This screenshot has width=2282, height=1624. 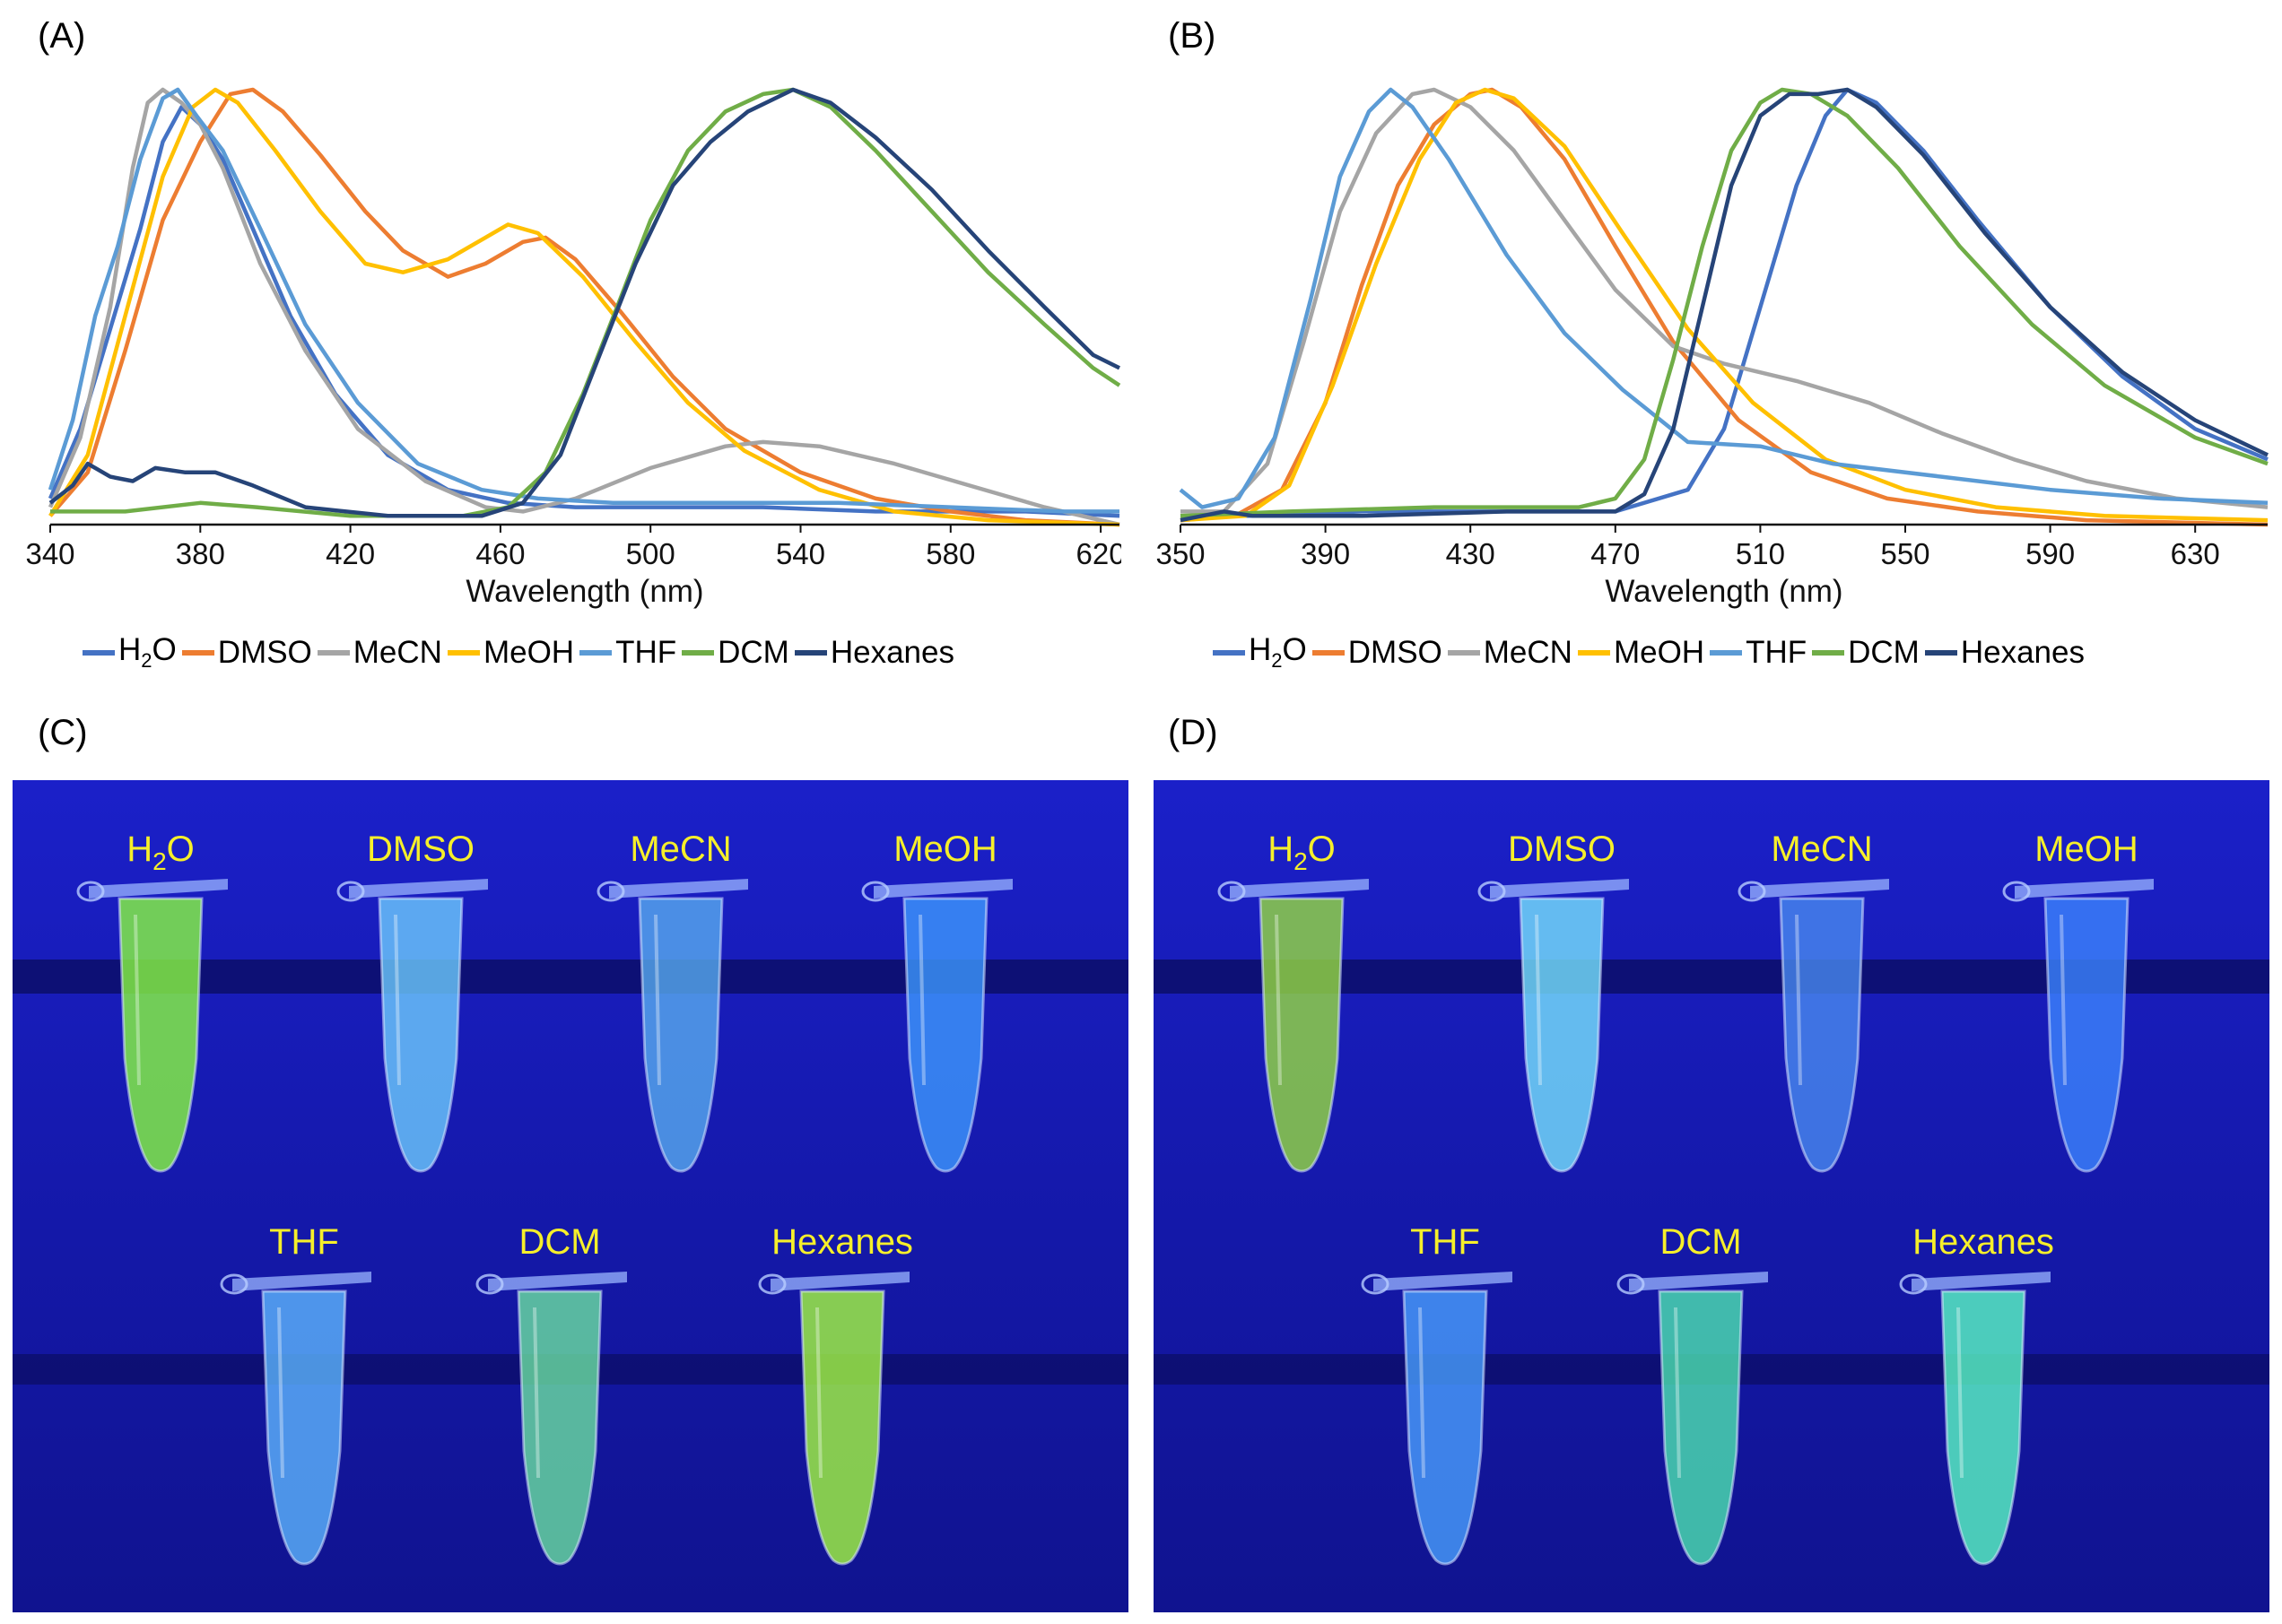 What do you see at coordinates (753, 652) in the screenshot?
I see `legend-label-5: DCM` at bounding box center [753, 652].